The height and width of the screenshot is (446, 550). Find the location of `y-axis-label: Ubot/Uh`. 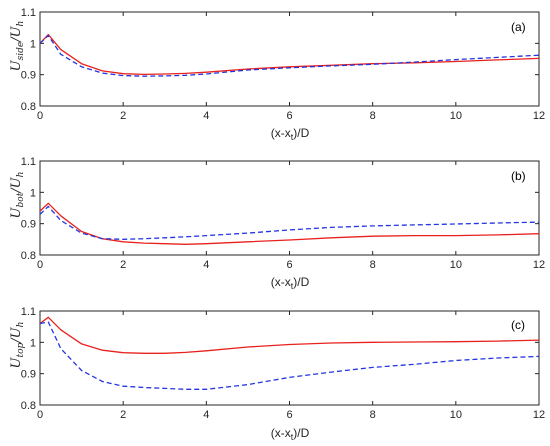

y-axis-label: Ubot/Uh is located at coordinates (17, 195).